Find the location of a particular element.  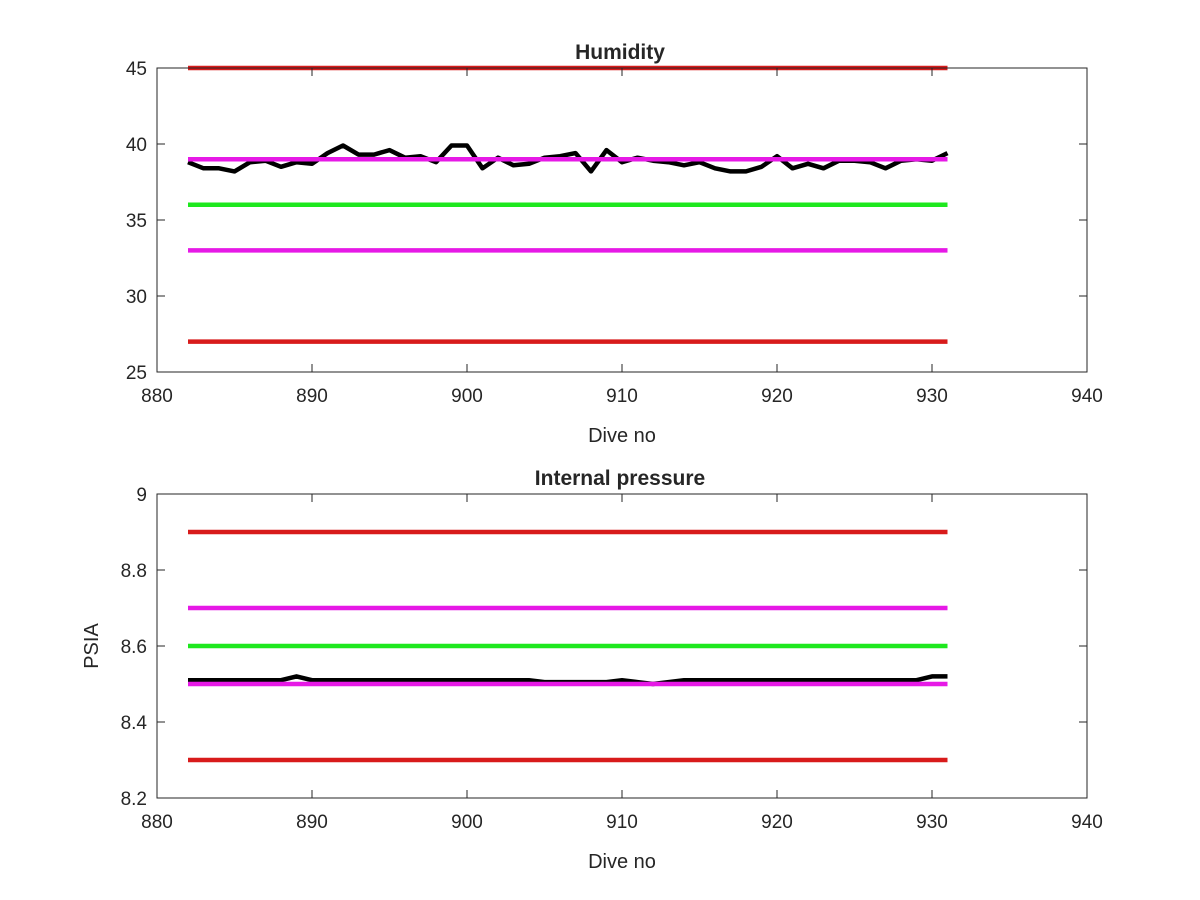

chart-1-ytick-label: 9 is located at coordinates (141, 495).